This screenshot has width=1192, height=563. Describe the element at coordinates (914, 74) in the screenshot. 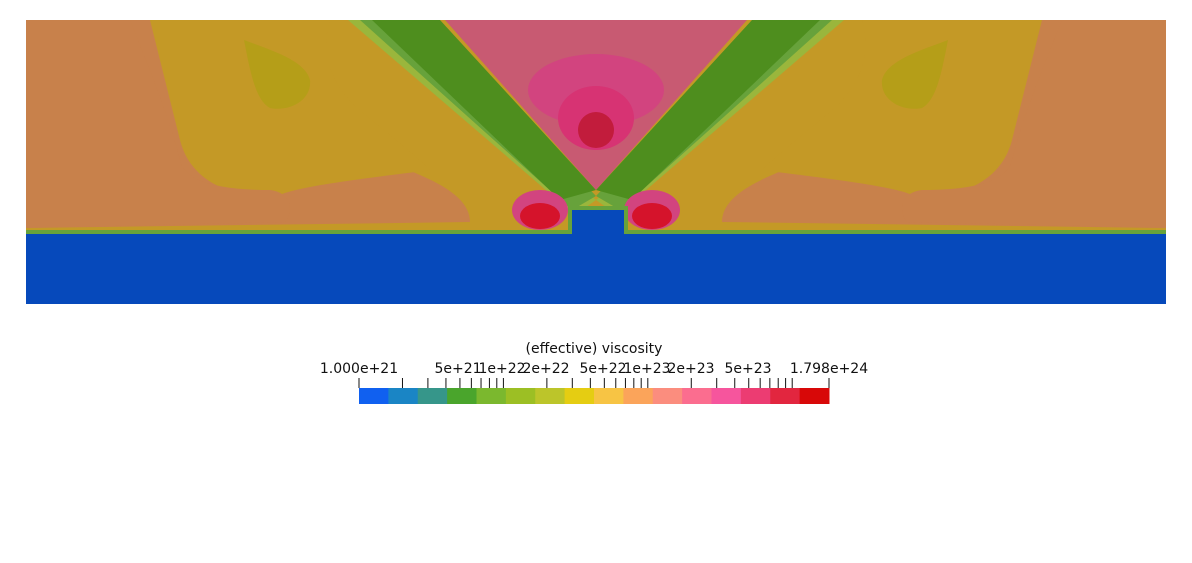

I see `right-olive-blob` at that location.